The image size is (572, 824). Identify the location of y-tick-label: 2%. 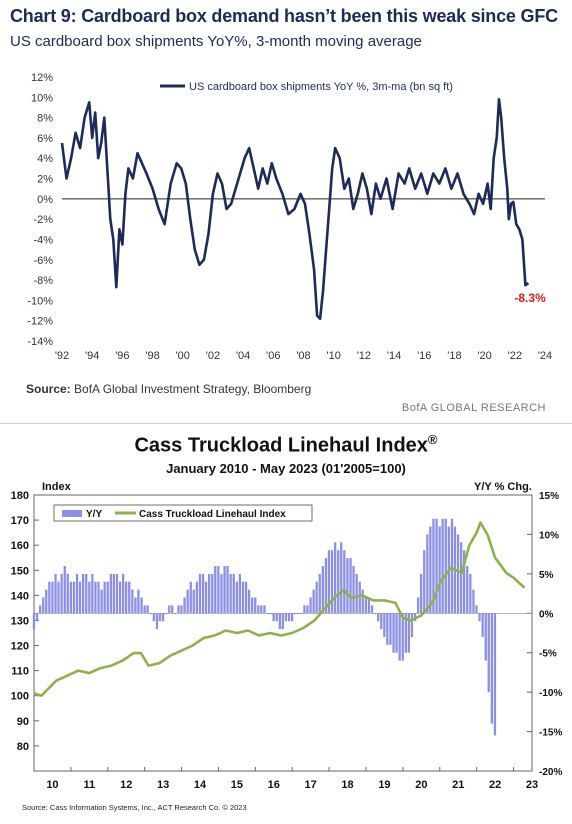
(45, 180).